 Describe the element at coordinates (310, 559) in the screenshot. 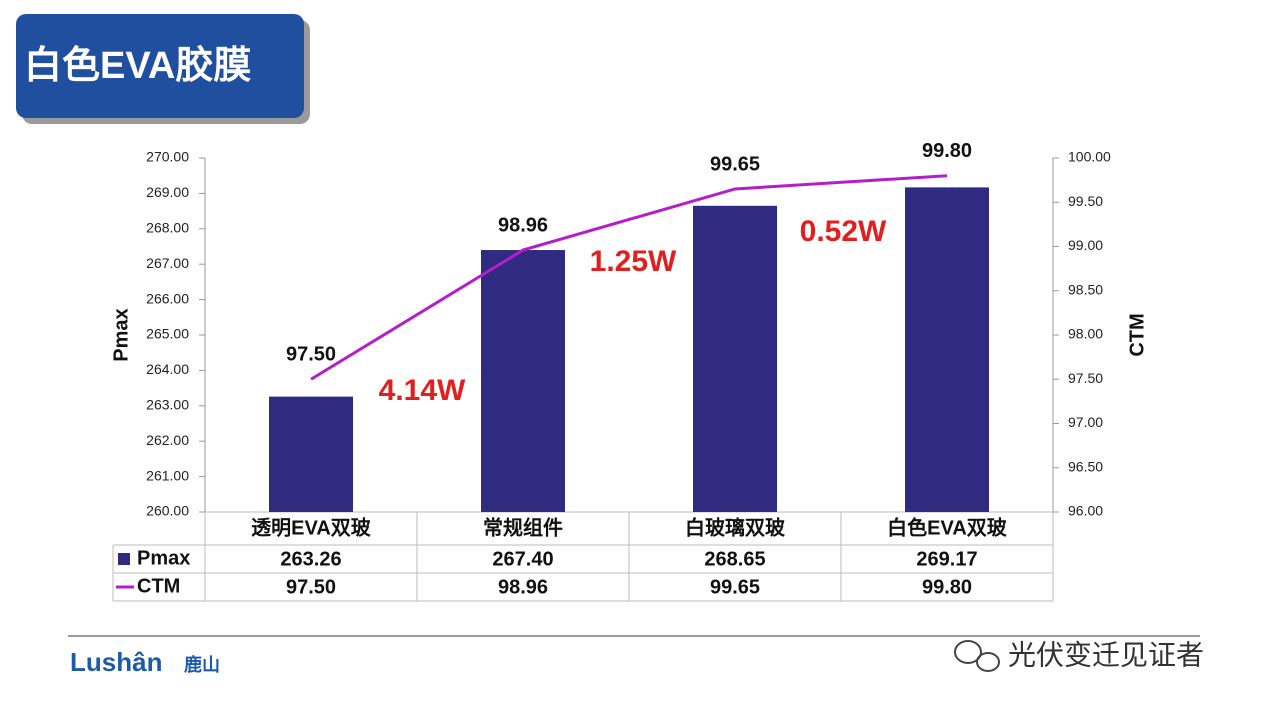

I see `table-cell: 263.26` at that location.